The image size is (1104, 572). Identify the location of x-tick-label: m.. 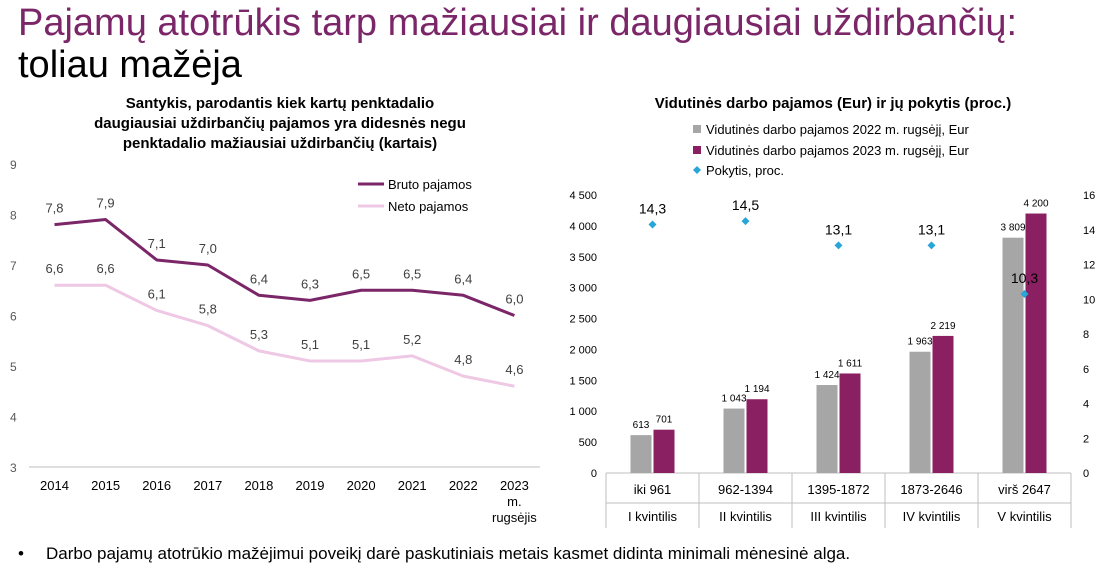
(514, 501).